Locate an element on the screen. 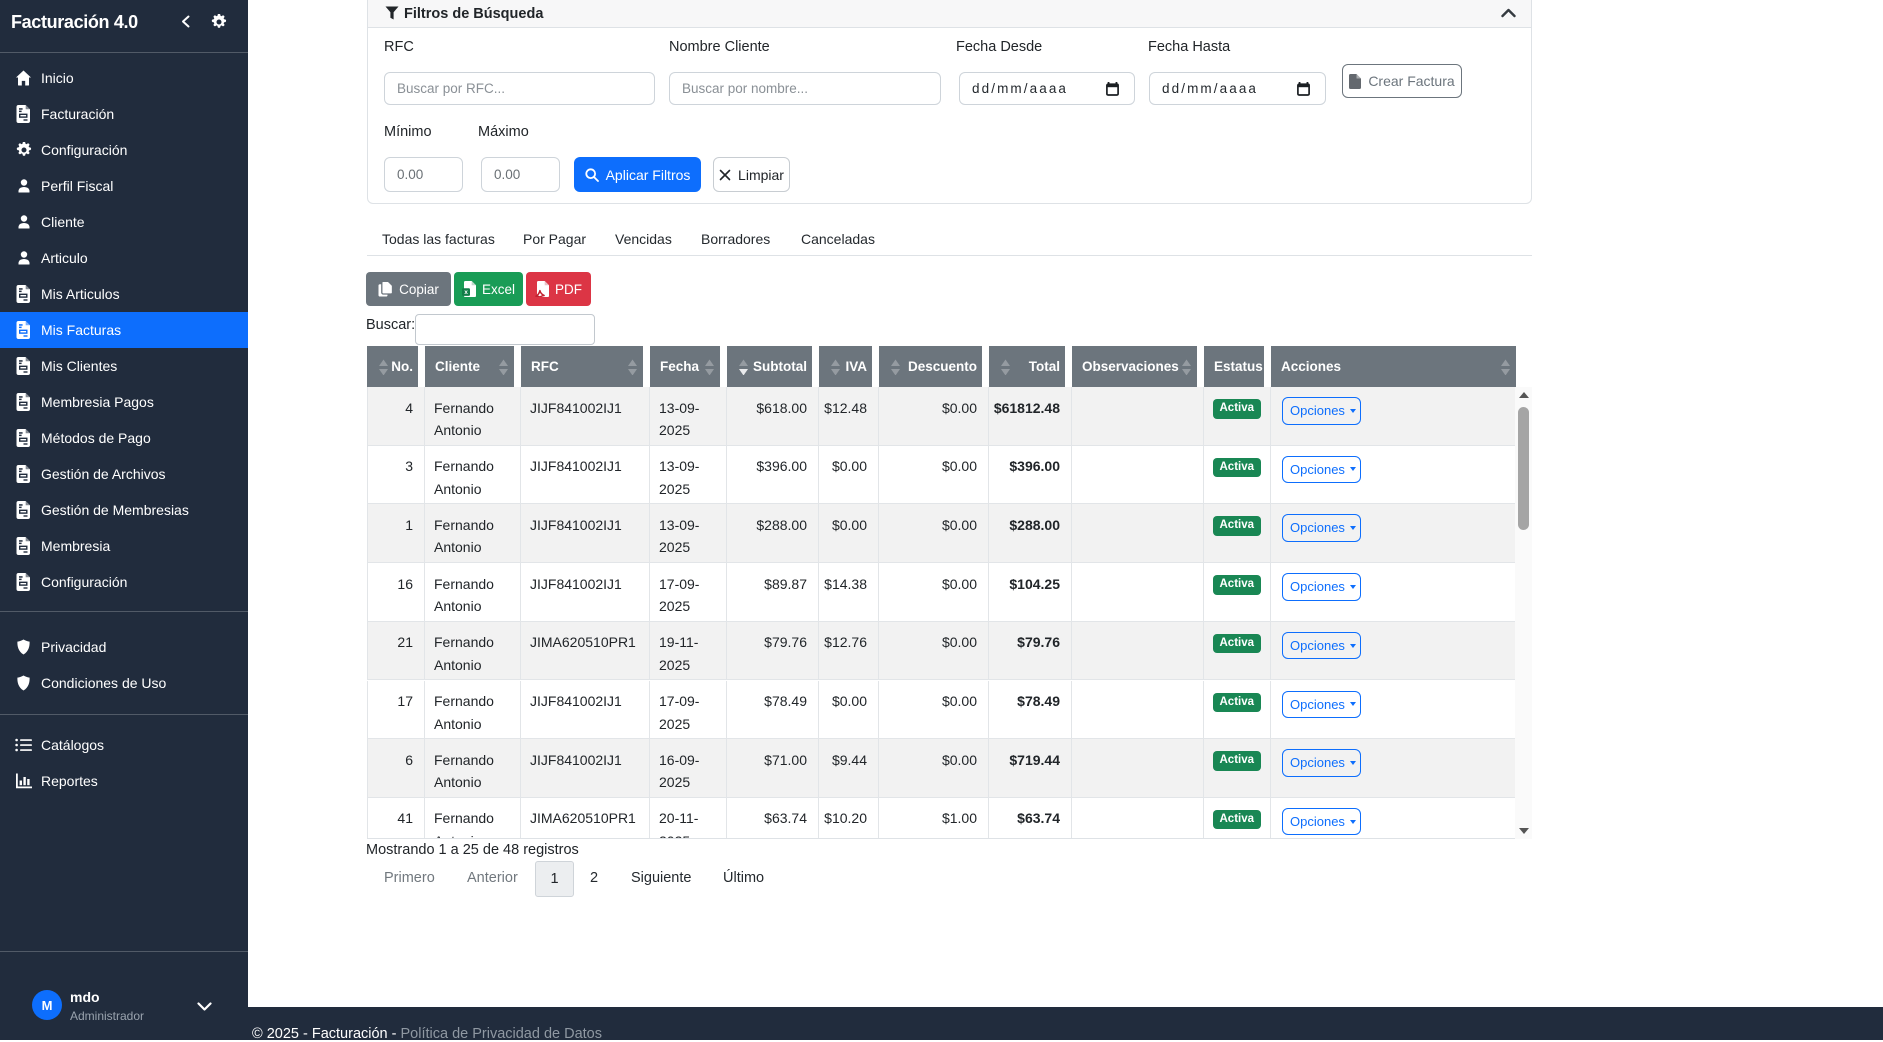 The width and height of the screenshot is (1883, 1042). svg-text: x is located at coordinates (466, 292).